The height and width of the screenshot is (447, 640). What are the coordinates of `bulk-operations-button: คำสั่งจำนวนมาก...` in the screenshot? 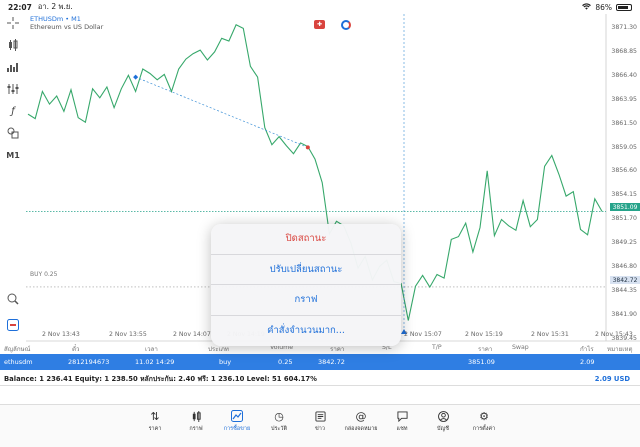 It's located at (306, 331).